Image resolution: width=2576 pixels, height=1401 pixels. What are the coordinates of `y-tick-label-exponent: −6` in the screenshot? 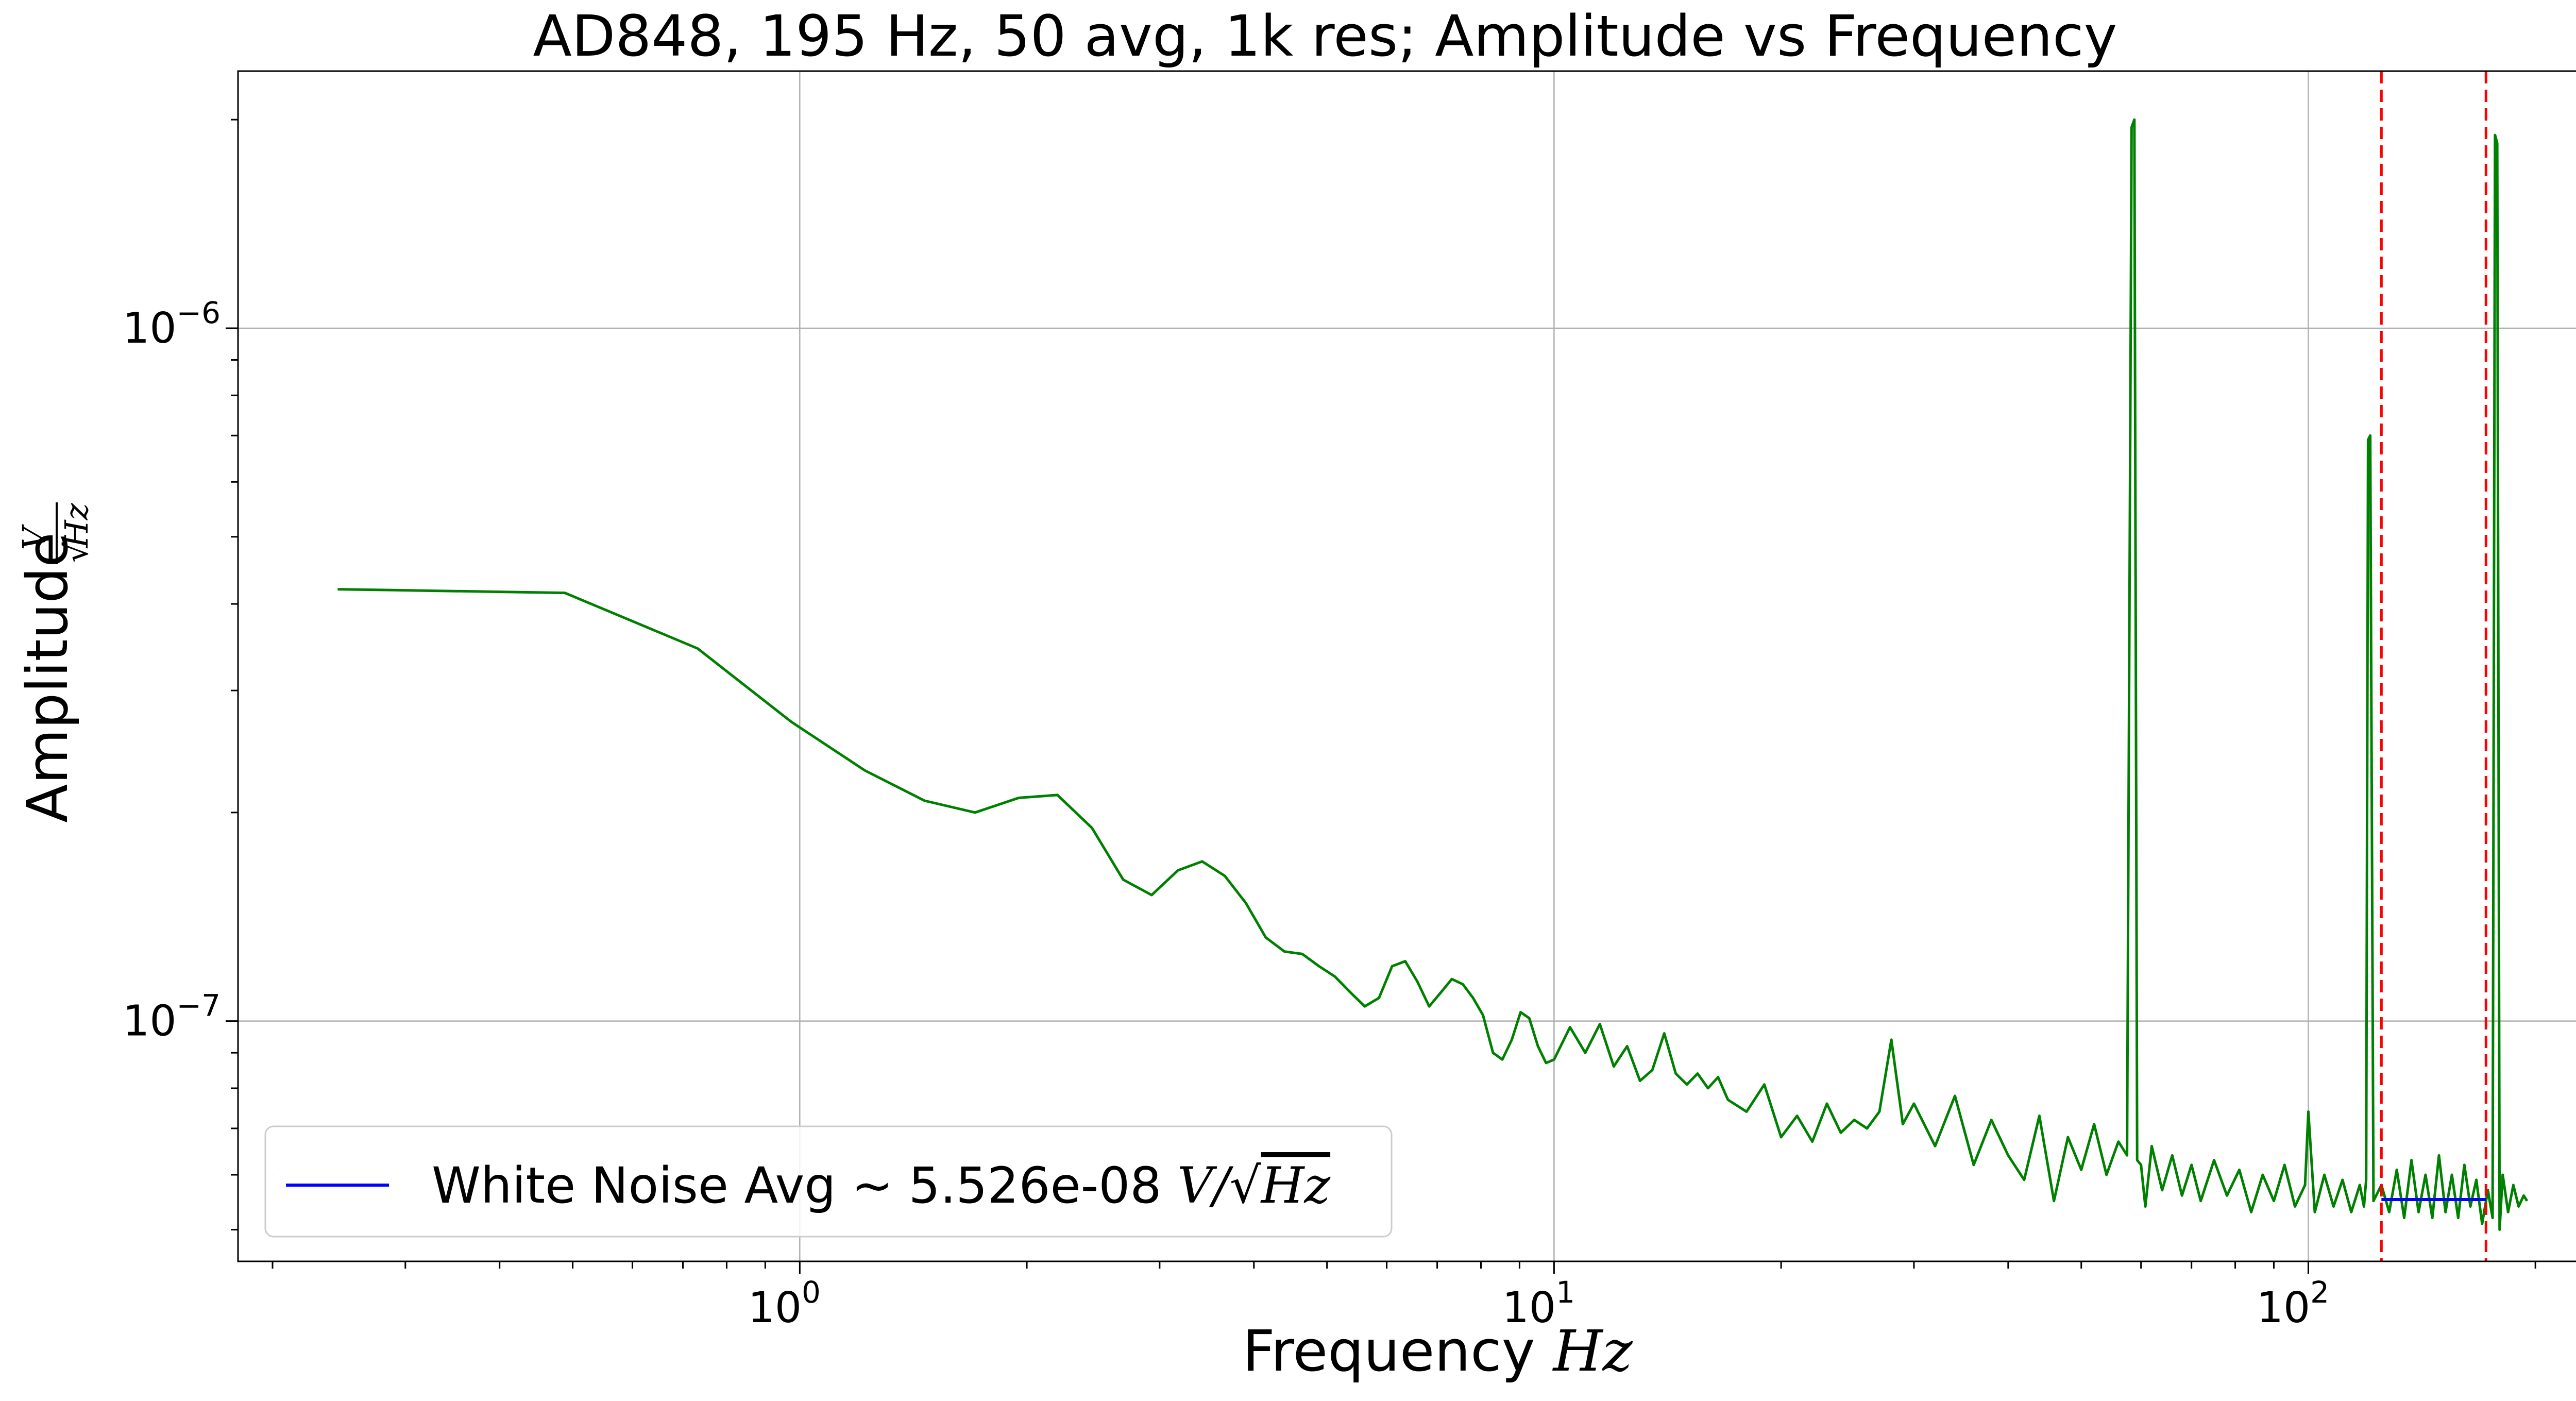 It's located at (199, 312).